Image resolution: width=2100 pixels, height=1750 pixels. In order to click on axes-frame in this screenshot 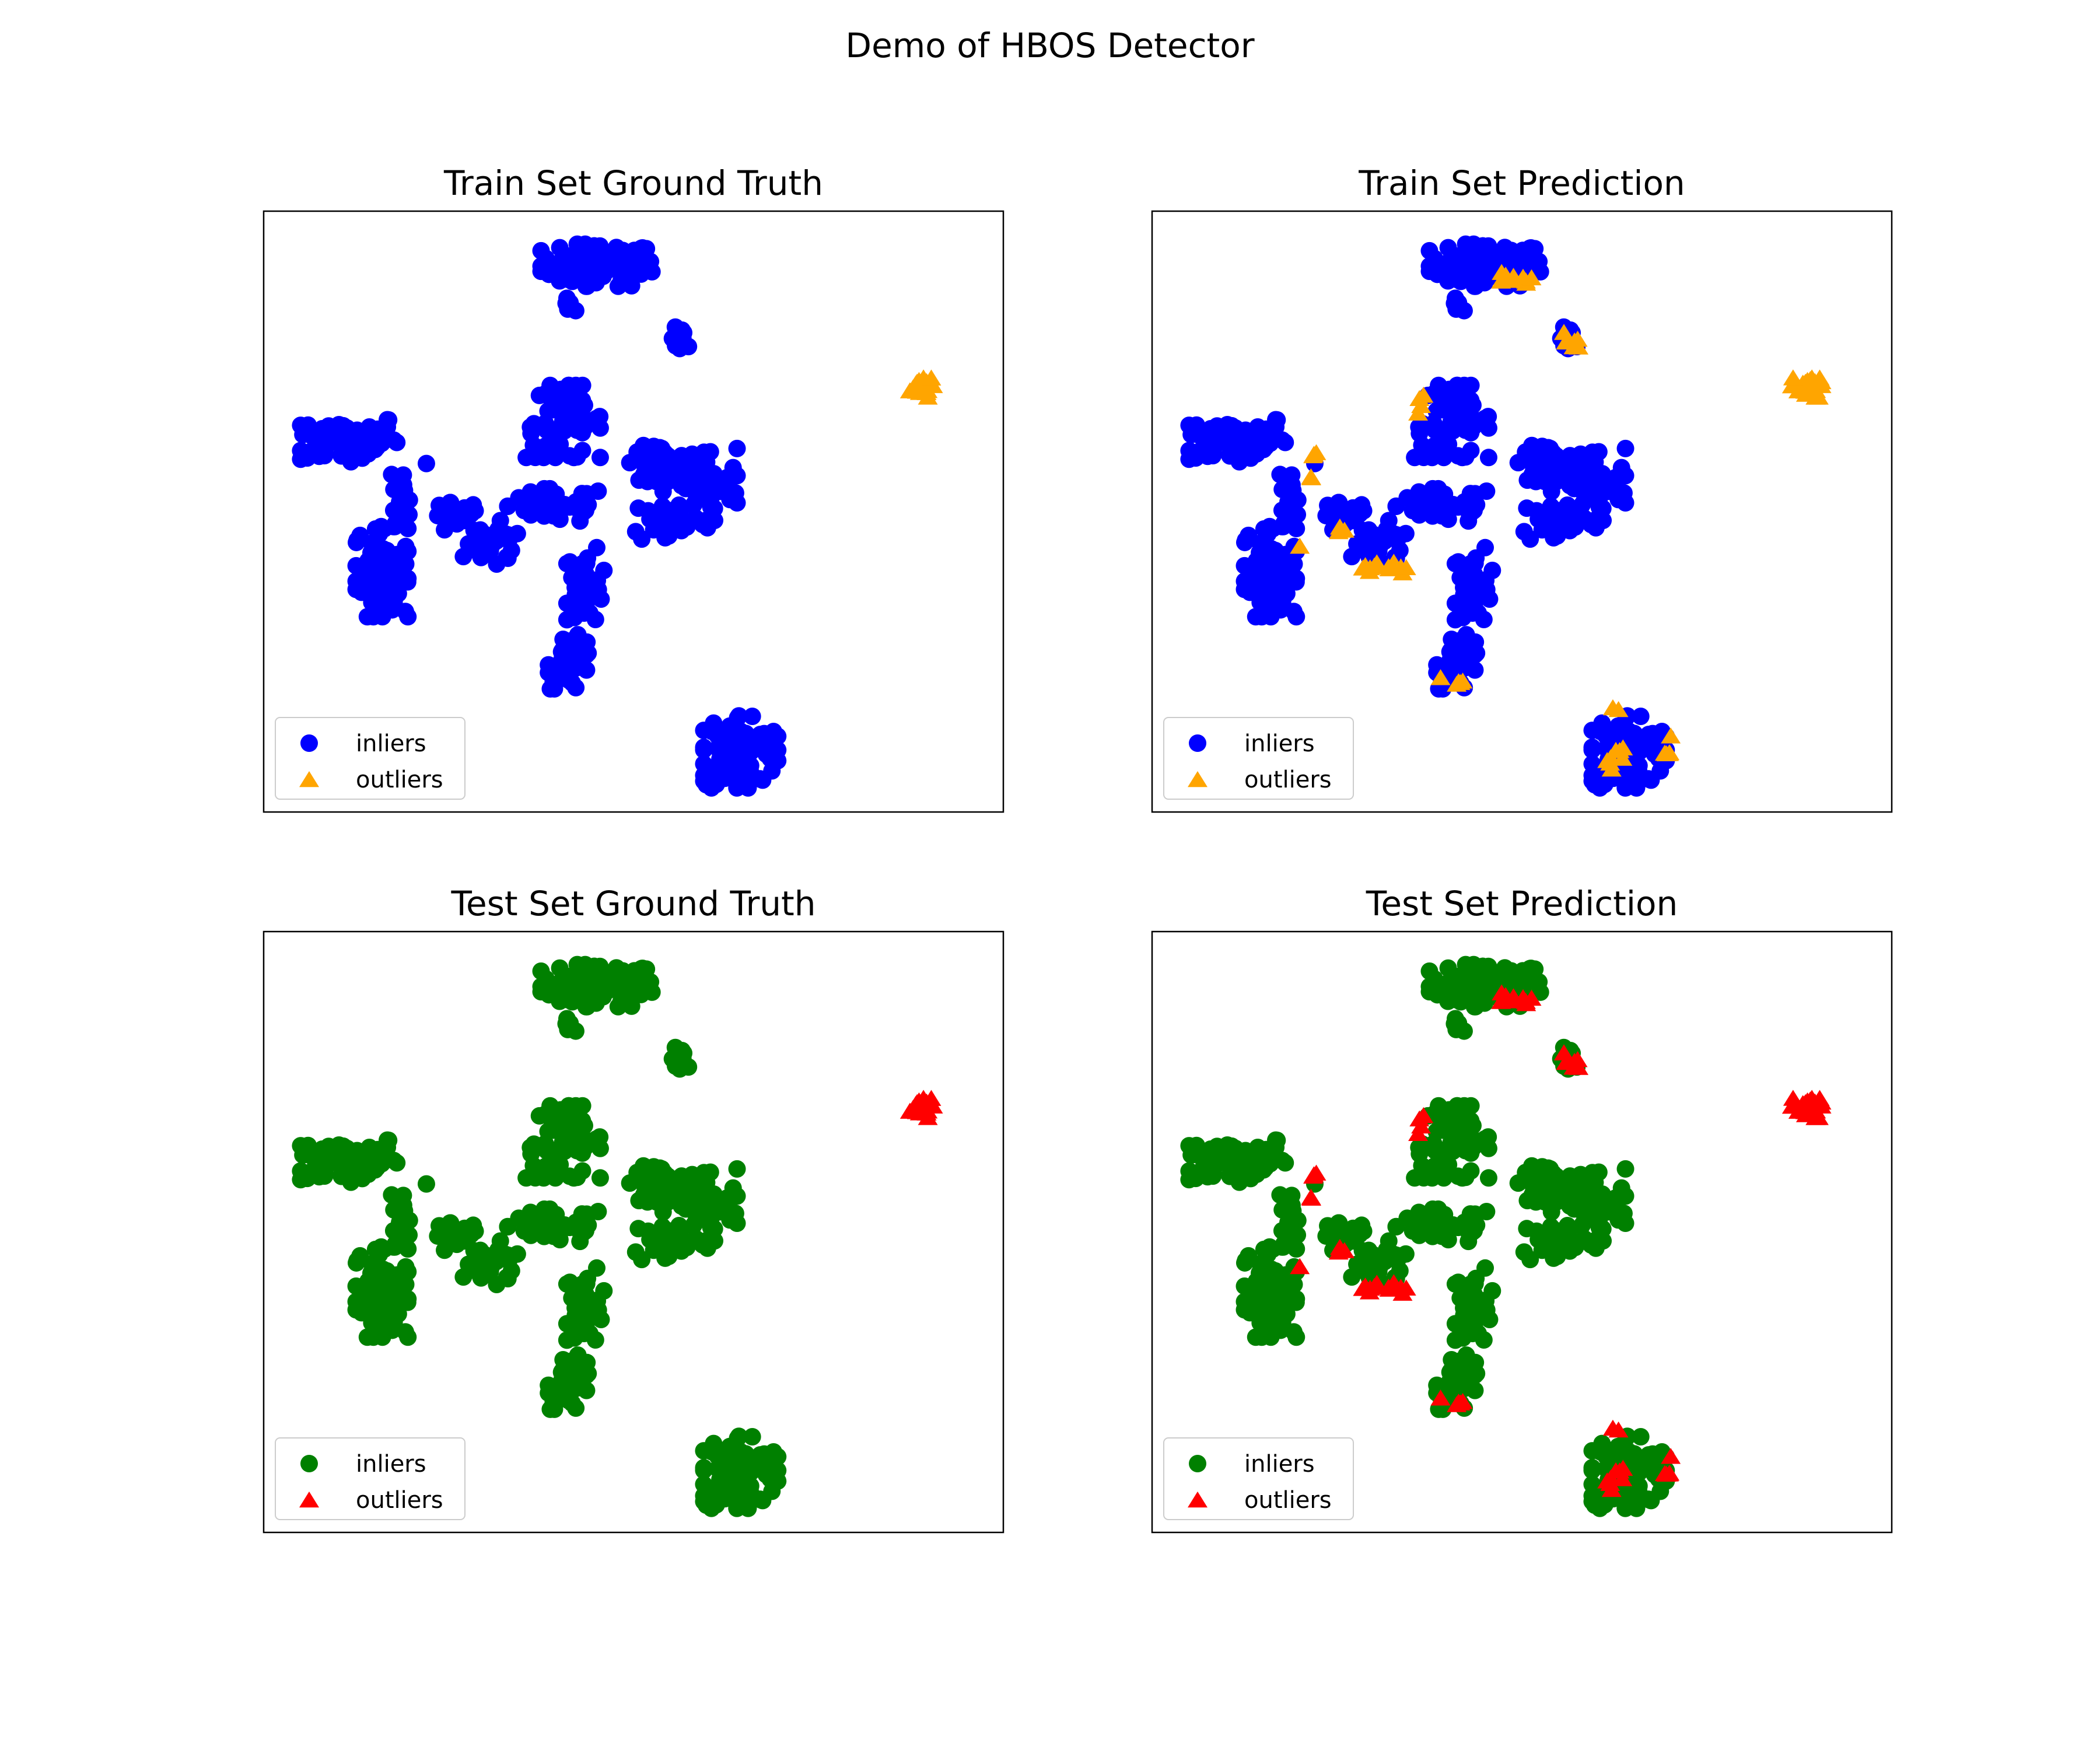, I will do `click(1522, 511)`.